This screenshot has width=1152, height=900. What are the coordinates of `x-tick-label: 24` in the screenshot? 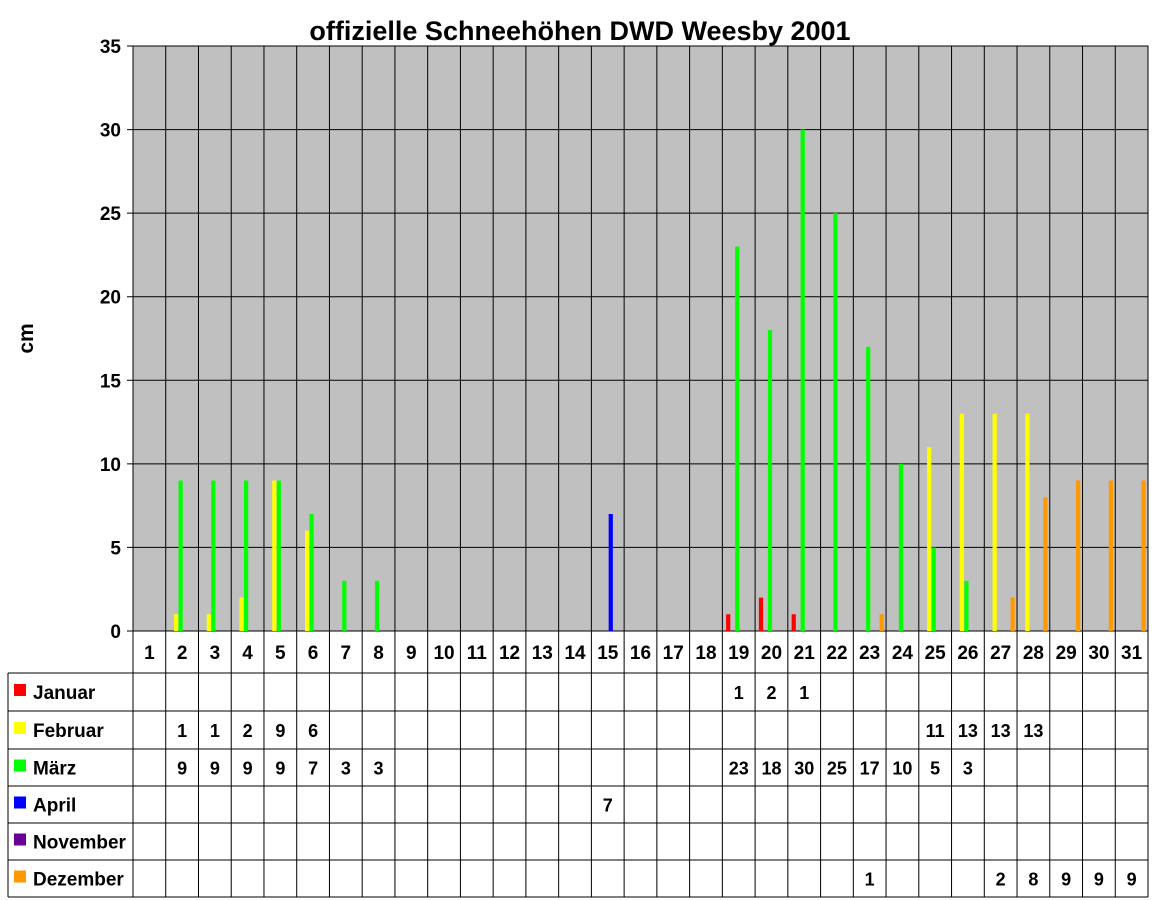 It's located at (903, 653).